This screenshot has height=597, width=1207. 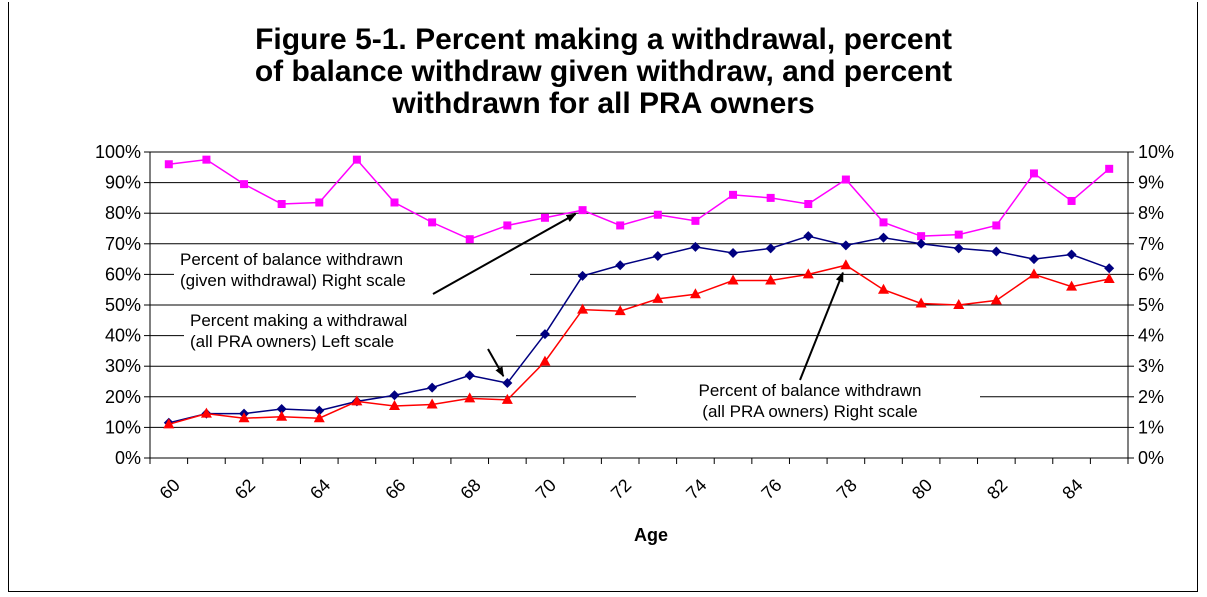 What do you see at coordinates (123, 336) in the screenshot?
I see `left-tick-label: 40%` at bounding box center [123, 336].